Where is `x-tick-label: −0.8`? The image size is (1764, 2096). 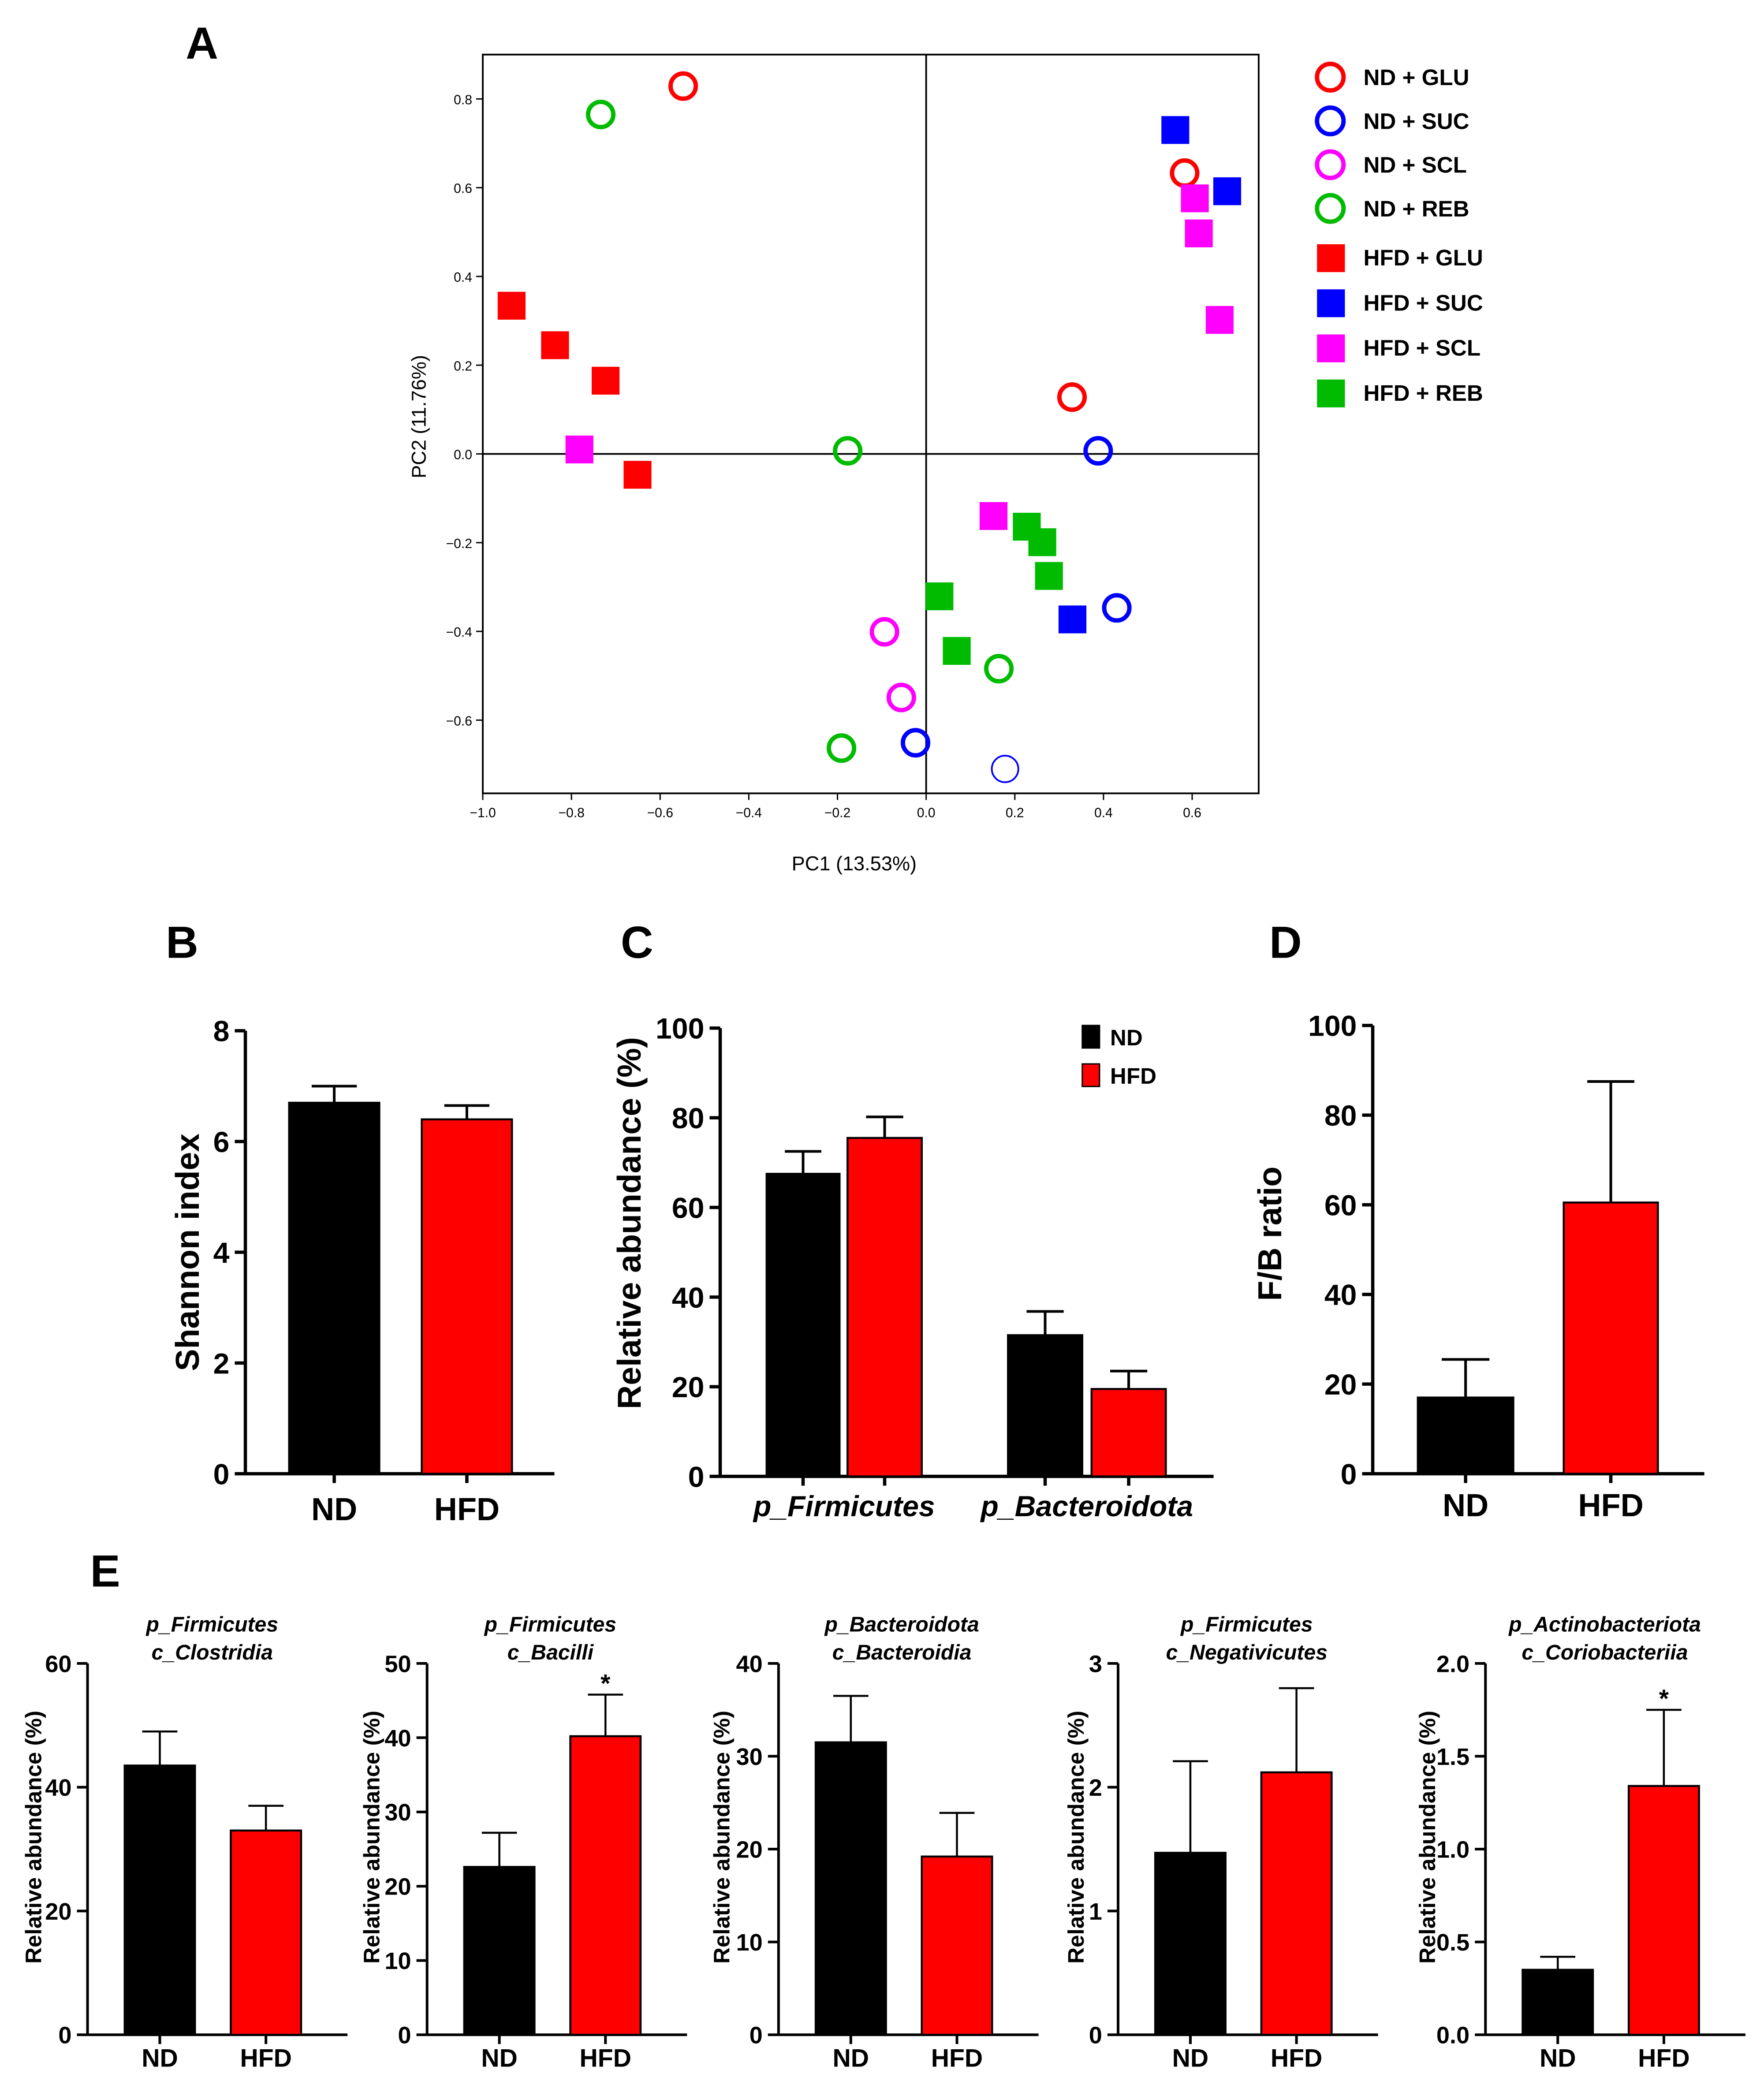
x-tick-label: −0.8 is located at coordinates (571, 813).